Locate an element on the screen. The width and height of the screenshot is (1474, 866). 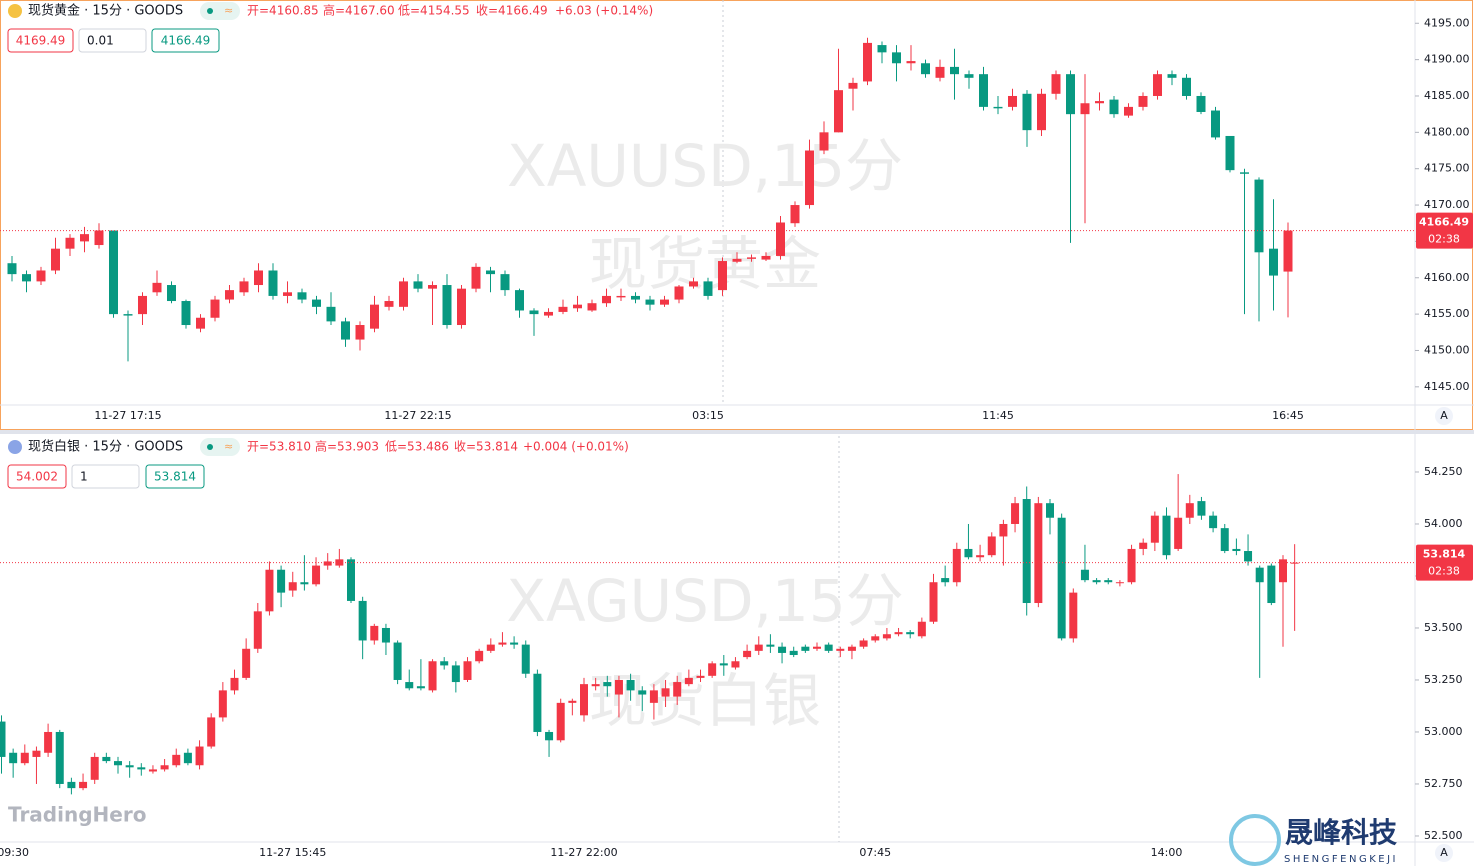
y-tick-label: 4195.00 is located at coordinates (1447, 22).